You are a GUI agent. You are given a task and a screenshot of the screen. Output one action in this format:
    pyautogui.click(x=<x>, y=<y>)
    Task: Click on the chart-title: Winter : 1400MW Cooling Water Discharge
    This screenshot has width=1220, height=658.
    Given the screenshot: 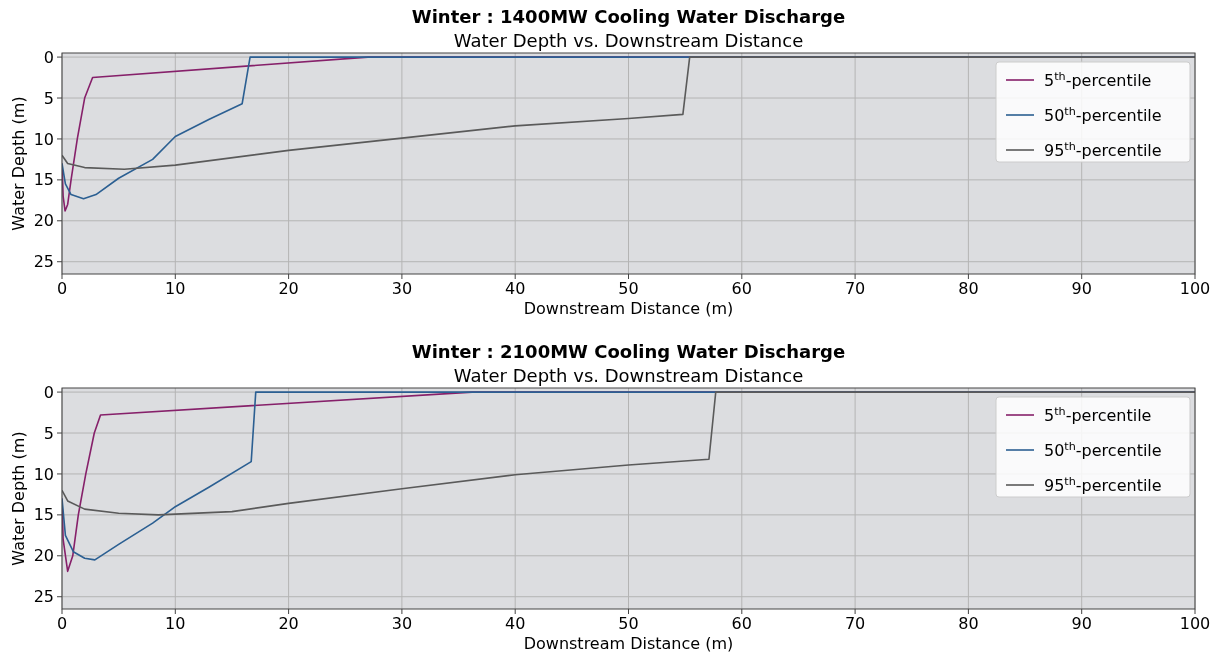 What is the action you would take?
    pyautogui.click(x=628, y=16)
    